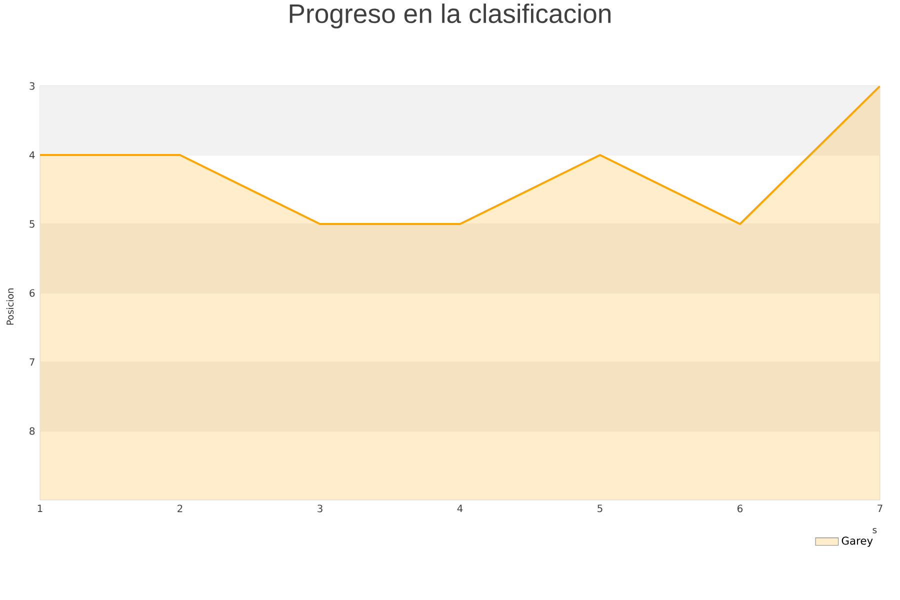  I want to click on y-tick-label: 6, so click(32, 293).